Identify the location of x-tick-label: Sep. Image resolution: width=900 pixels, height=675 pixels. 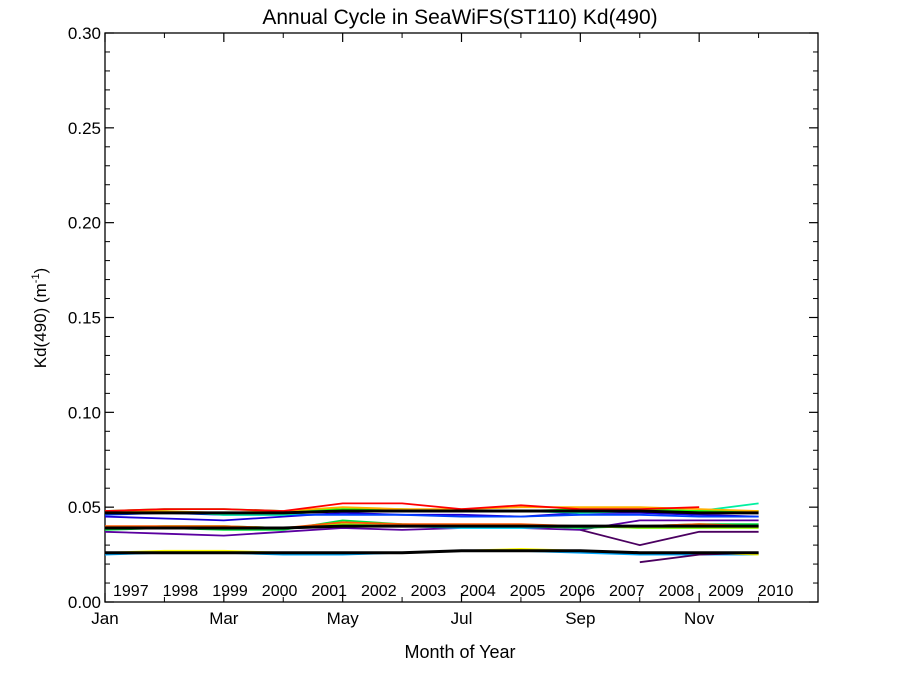
(580, 618).